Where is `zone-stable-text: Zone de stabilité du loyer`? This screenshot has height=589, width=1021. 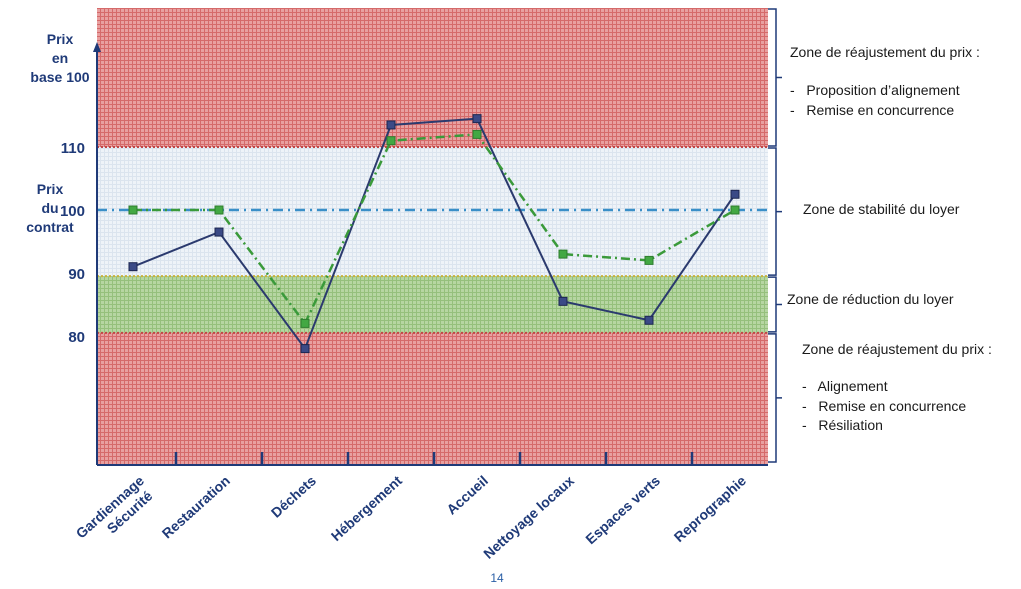 zone-stable-text: Zone de stabilité du loyer is located at coordinates (881, 209).